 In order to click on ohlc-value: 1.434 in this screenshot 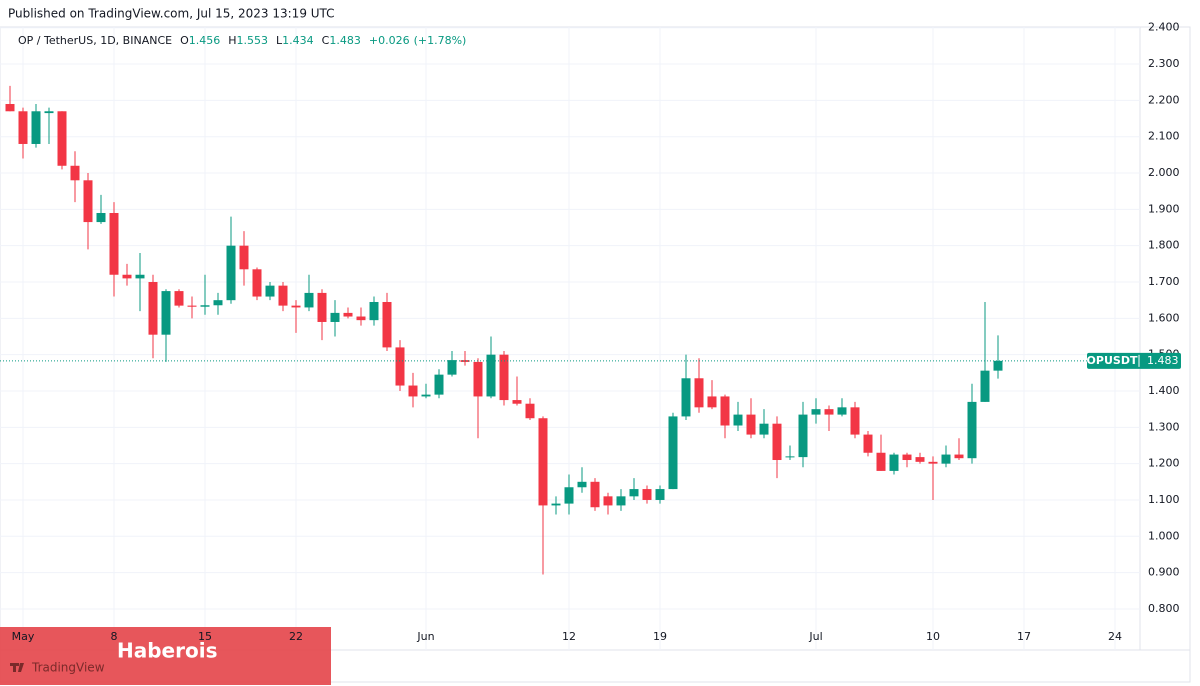, I will do `click(298, 40)`.